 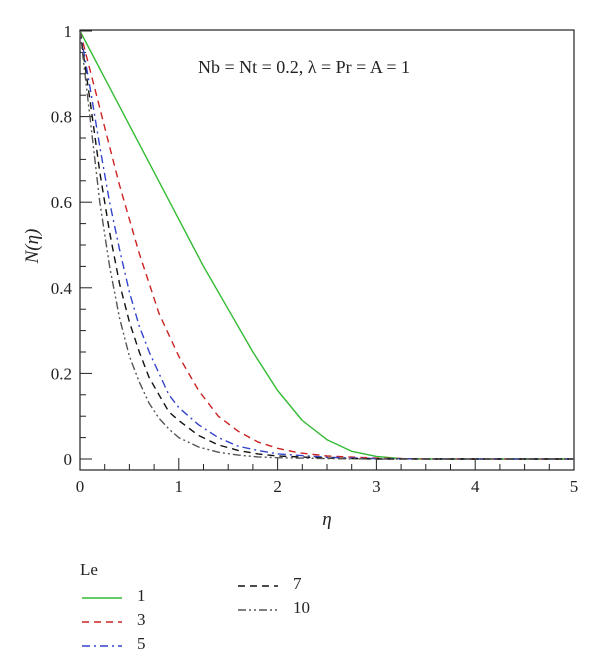 I want to click on legend-item-le-5: 5, so click(x=150, y=646).